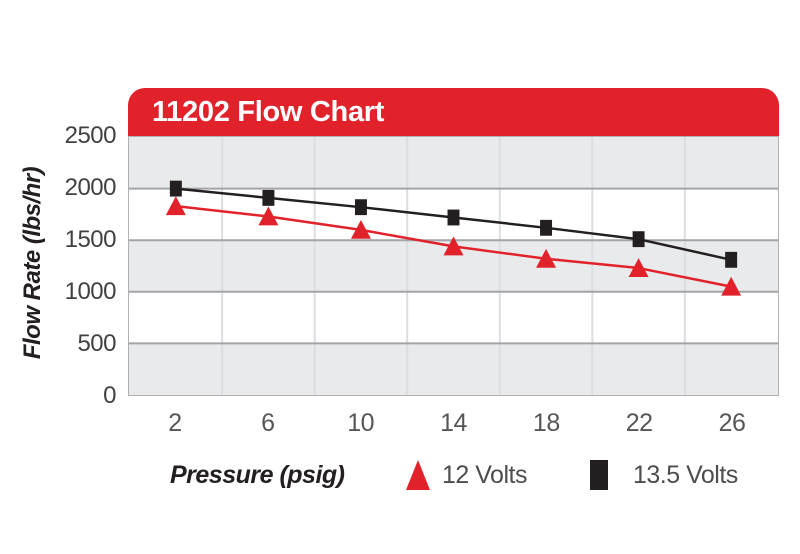 The height and width of the screenshot is (554, 800). What do you see at coordinates (90, 187) in the screenshot?
I see `y-tick-label: 2000` at bounding box center [90, 187].